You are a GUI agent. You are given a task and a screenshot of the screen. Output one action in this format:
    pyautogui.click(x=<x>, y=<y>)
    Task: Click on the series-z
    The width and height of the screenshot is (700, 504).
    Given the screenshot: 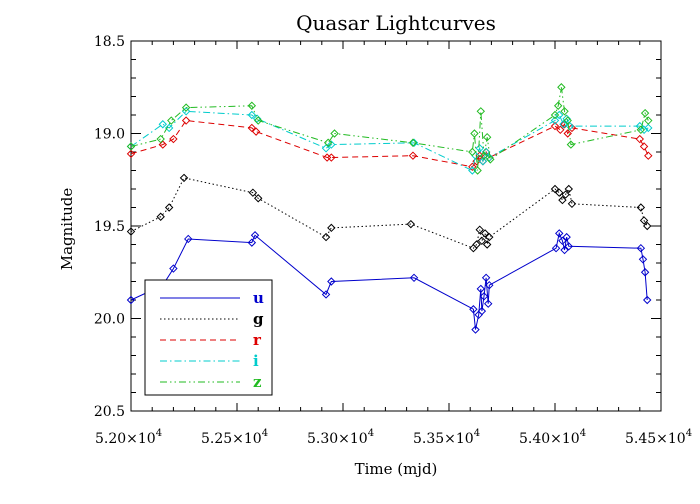 What is the action you would take?
    pyautogui.click(x=389, y=129)
    